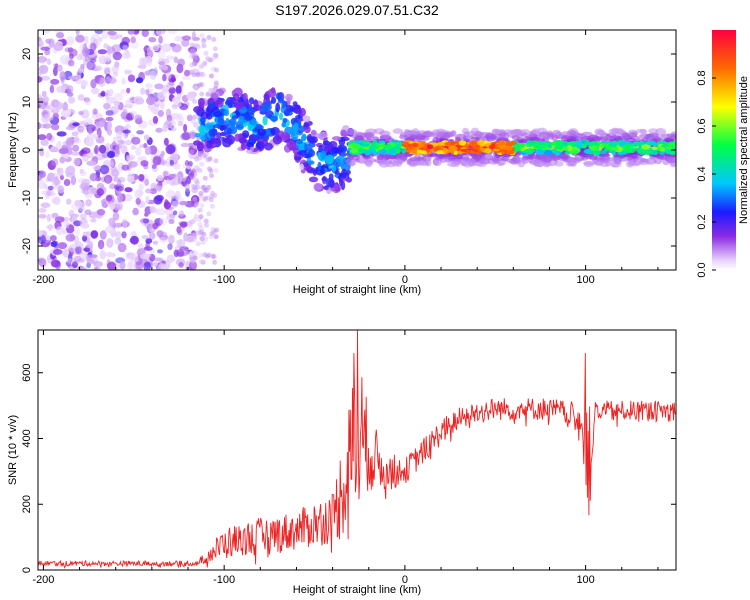 This screenshot has height=600, width=750. What do you see at coordinates (702, 173) in the screenshot?
I see `colorbar-tick-label: 0.4` at bounding box center [702, 173].